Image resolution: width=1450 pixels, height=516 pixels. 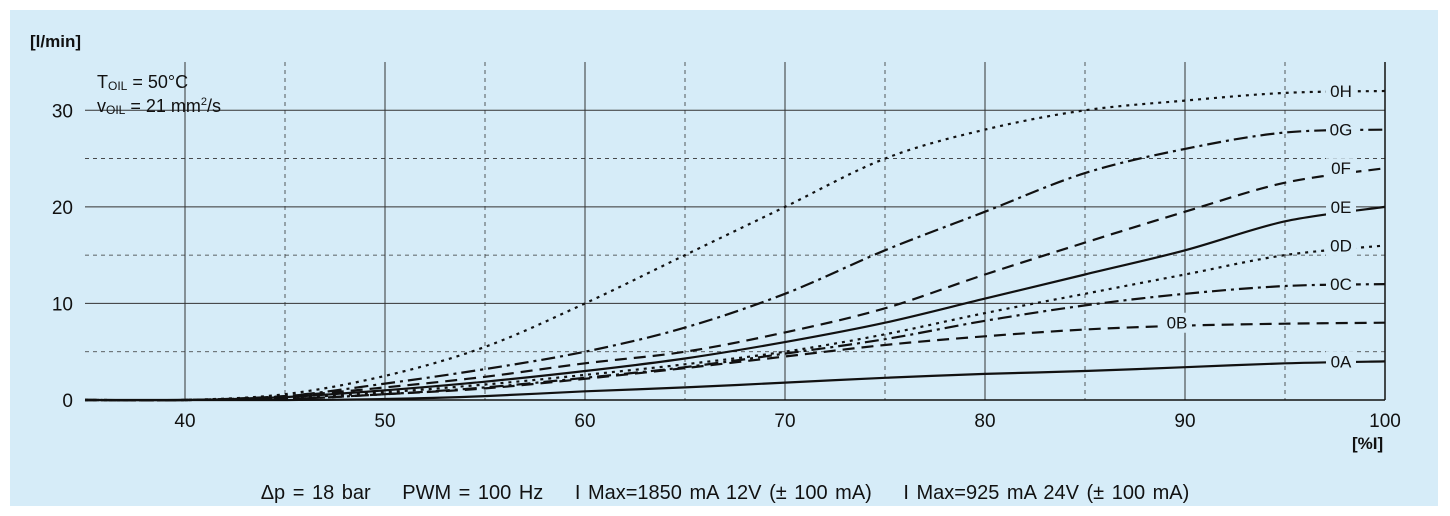 What do you see at coordinates (160, 82) in the screenshot?
I see `oil-temperature-value: = 50°C` at bounding box center [160, 82].